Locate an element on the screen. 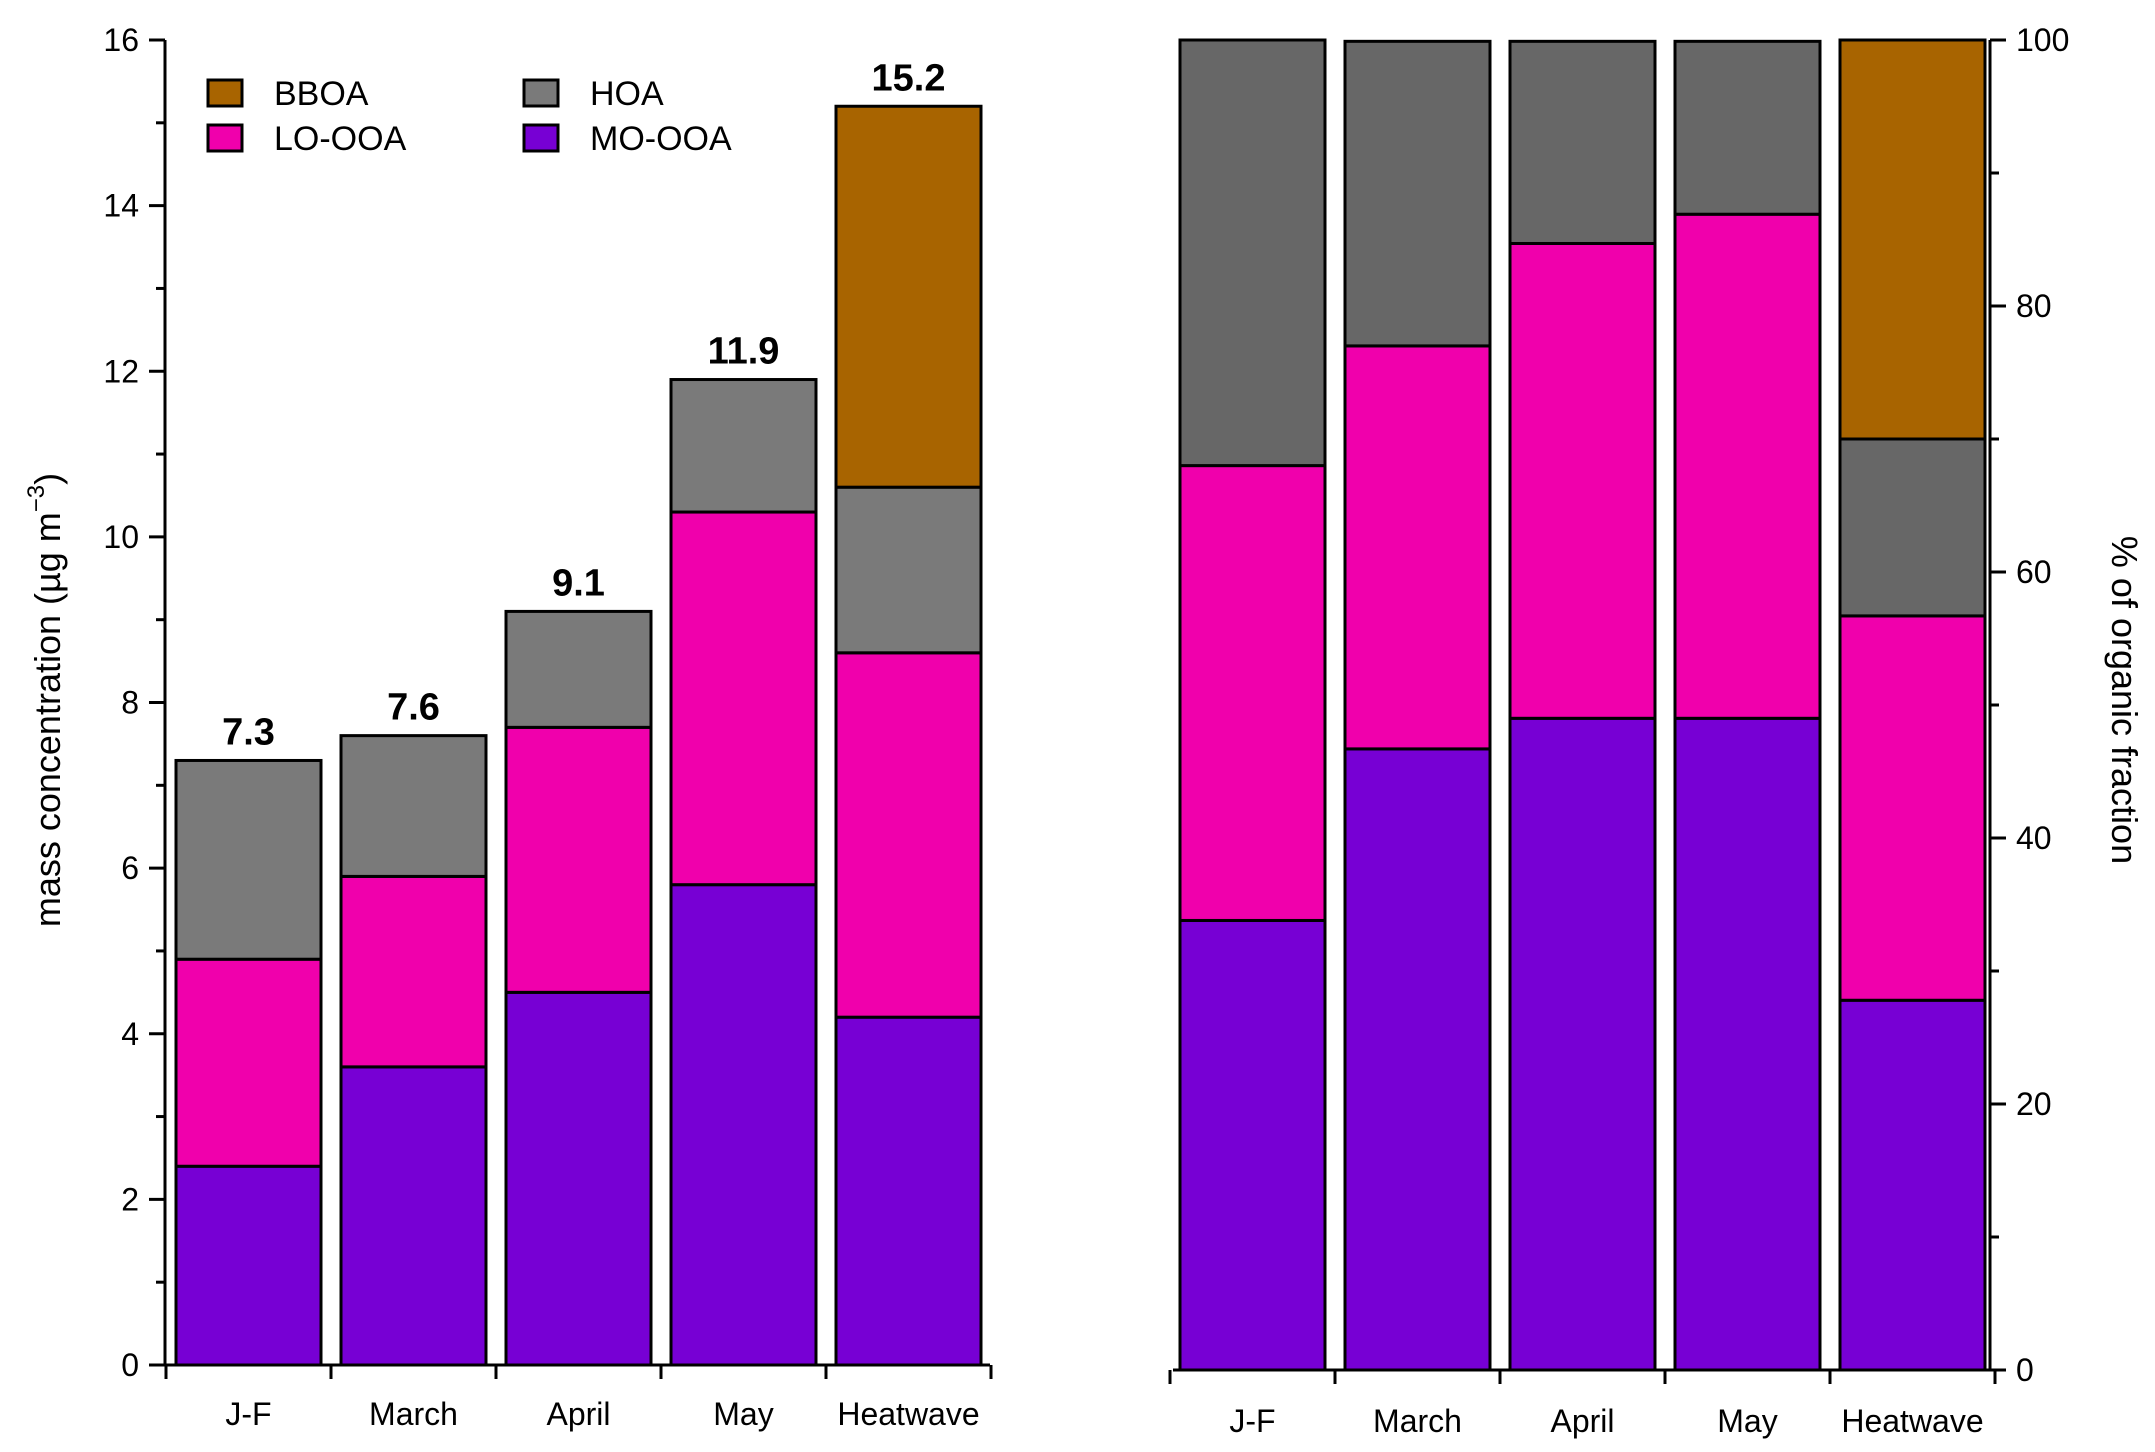 The width and height of the screenshot is (2155, 1452). y-tick-label: 6 is located at coordinates (130, 868).